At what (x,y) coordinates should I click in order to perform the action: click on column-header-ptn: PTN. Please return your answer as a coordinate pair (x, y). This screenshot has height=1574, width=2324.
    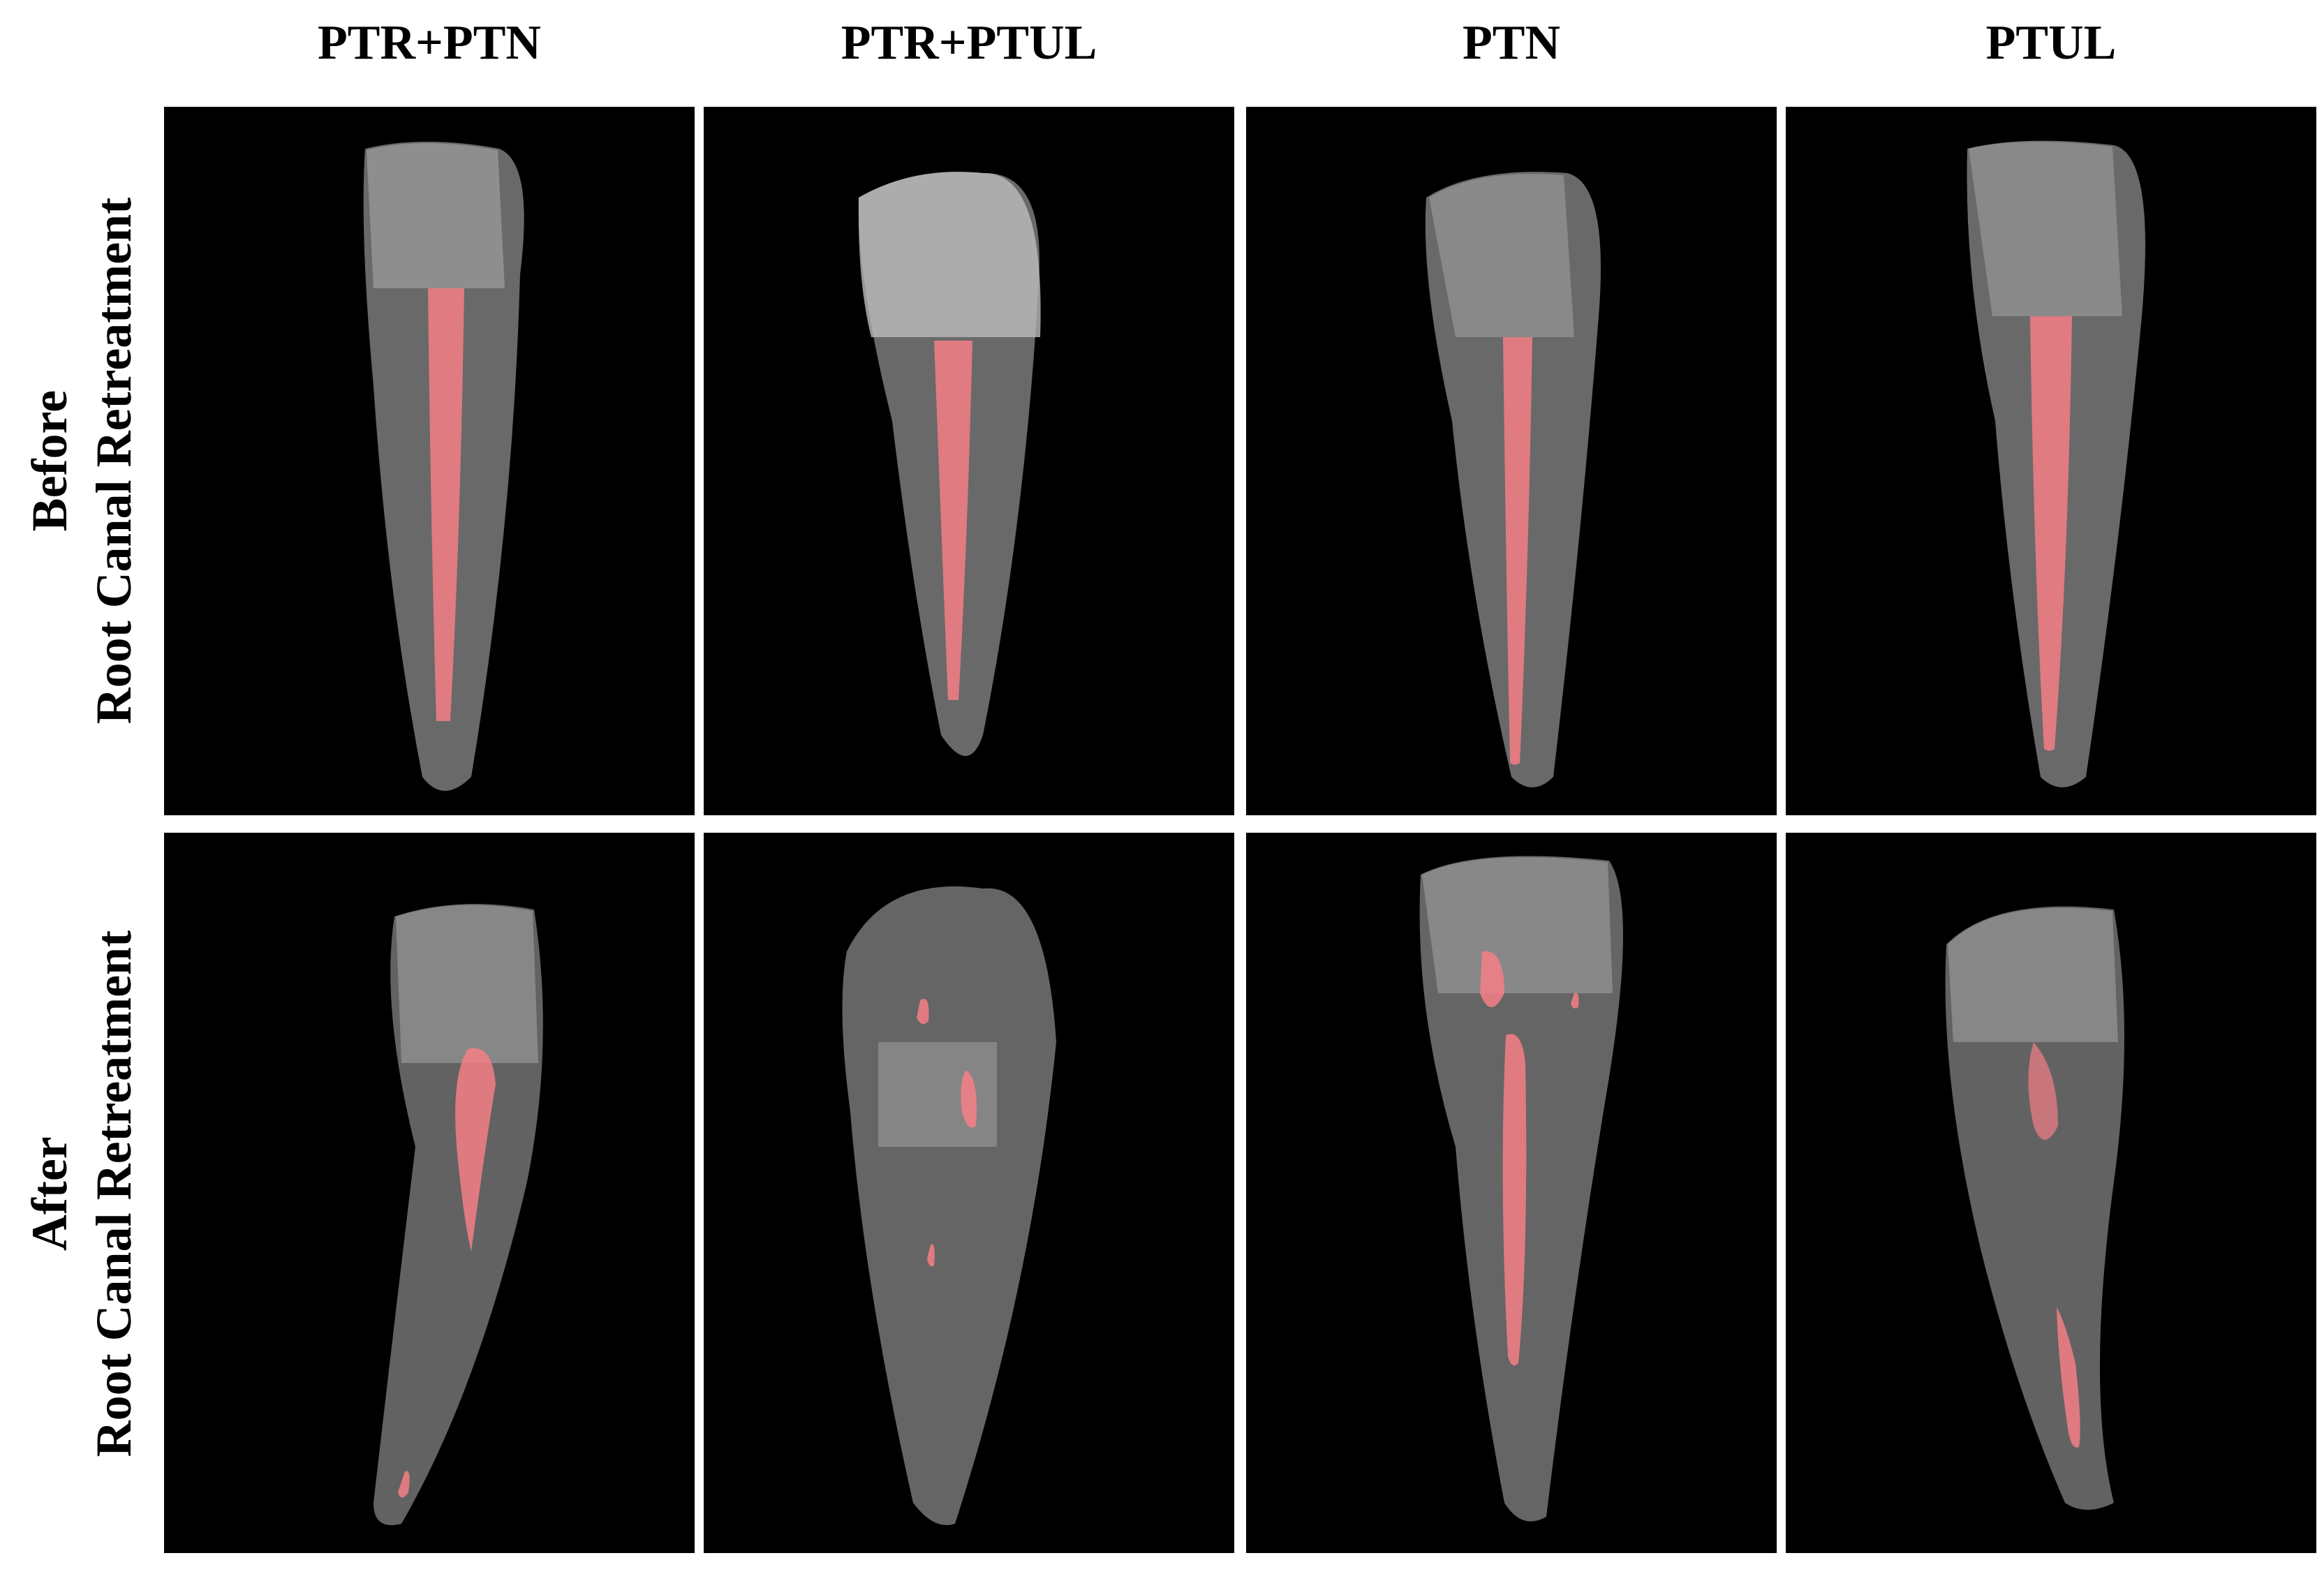
    Looking at the image, I should click on (1511, 43).